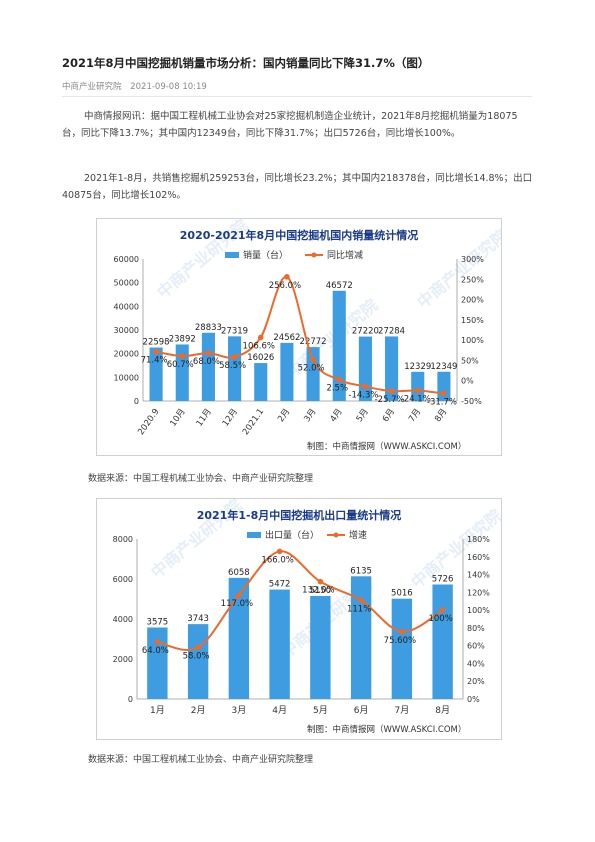 This screenshot has height=842, width=595. I want to click on domestic-chart-growth-label: 60.7%, so click(180, 365).